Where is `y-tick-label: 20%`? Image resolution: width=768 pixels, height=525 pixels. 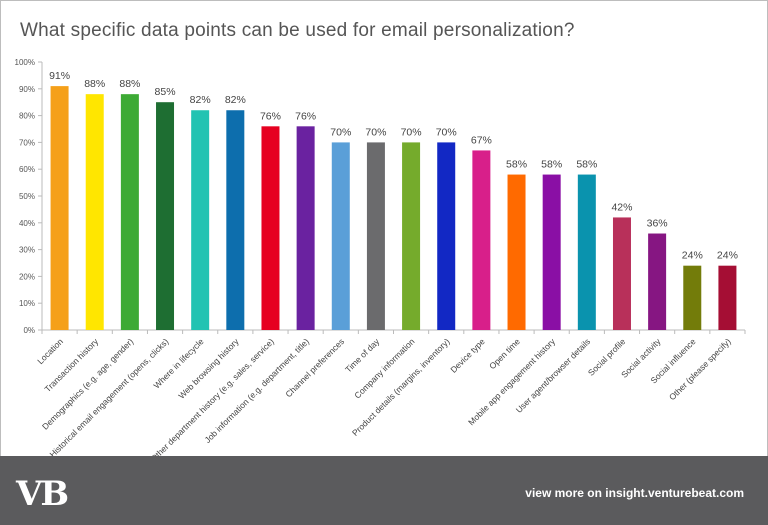 y-tick-label: 20% is located at coordinates (27, 276).